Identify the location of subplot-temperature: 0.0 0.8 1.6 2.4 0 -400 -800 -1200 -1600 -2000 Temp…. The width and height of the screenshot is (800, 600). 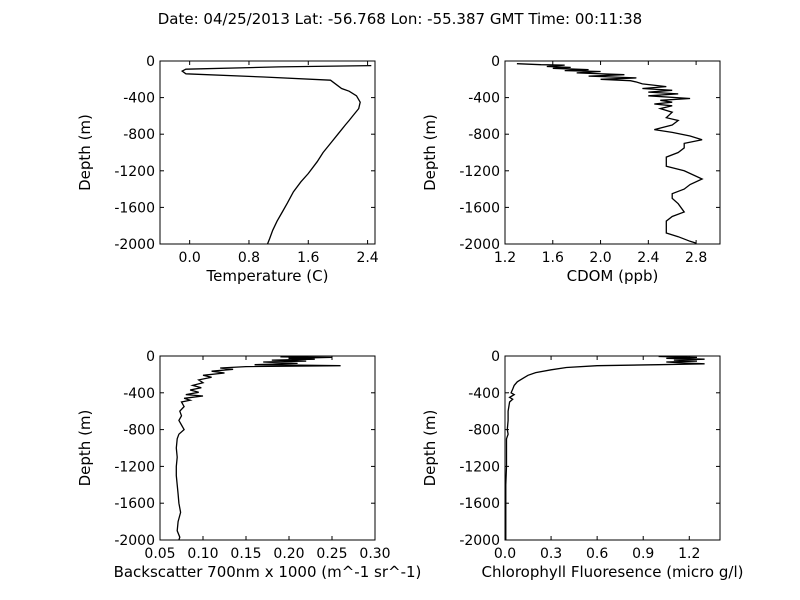
(227, 169).